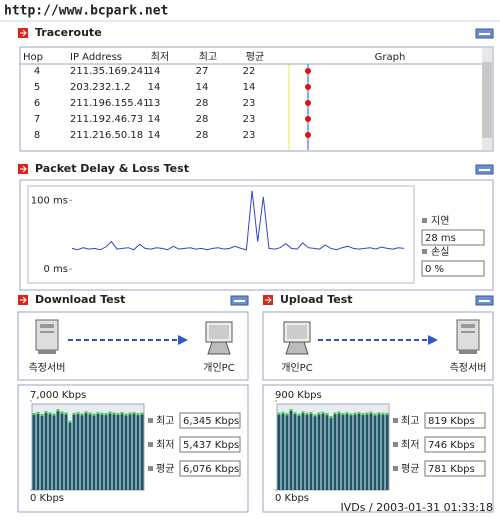 The width and height of the screenshot is (500, 520). Describe the element at coordinates (58, 395) in the screenshot. I see `y-tick-label: 7,000 Kbps` at that location.